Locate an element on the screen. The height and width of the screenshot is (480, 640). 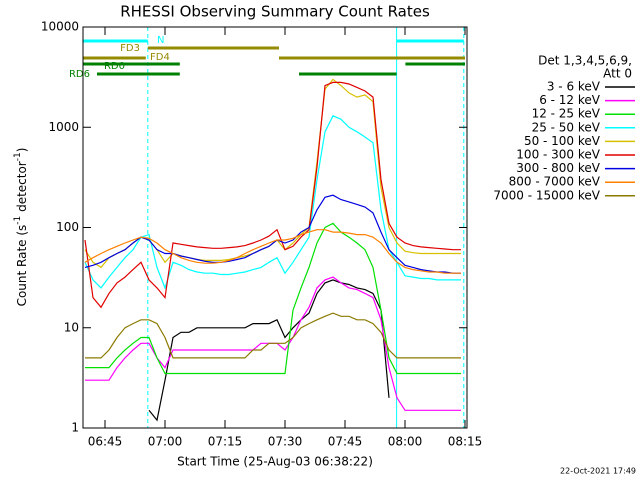
flag-label: N is located at coordinates (160, 40).